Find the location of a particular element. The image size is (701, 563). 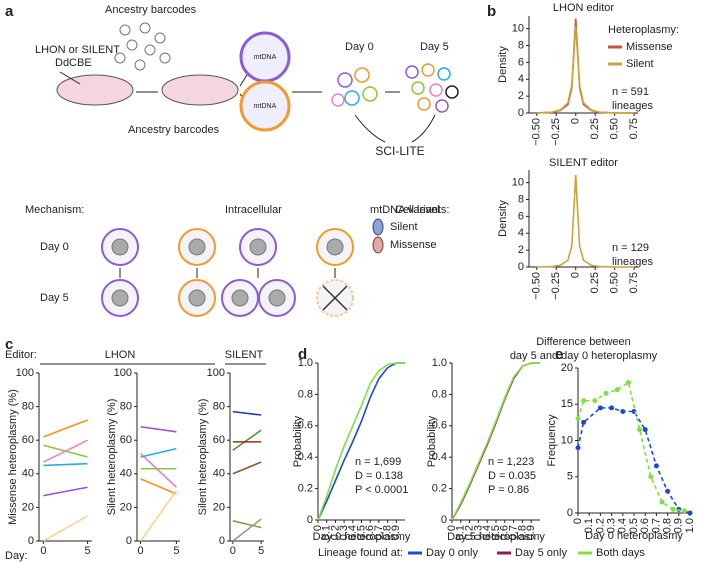

x-tick-label: 0.3 is located at coordinates (478, 532).